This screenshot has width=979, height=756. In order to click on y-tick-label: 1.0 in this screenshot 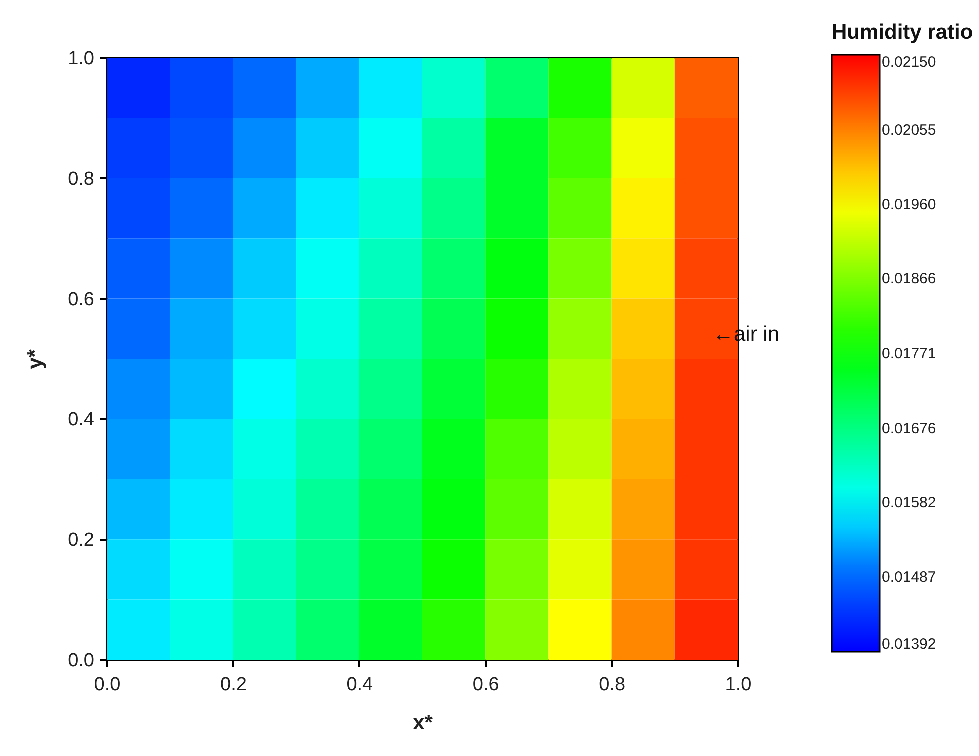, I will do `click(81, 59)`.